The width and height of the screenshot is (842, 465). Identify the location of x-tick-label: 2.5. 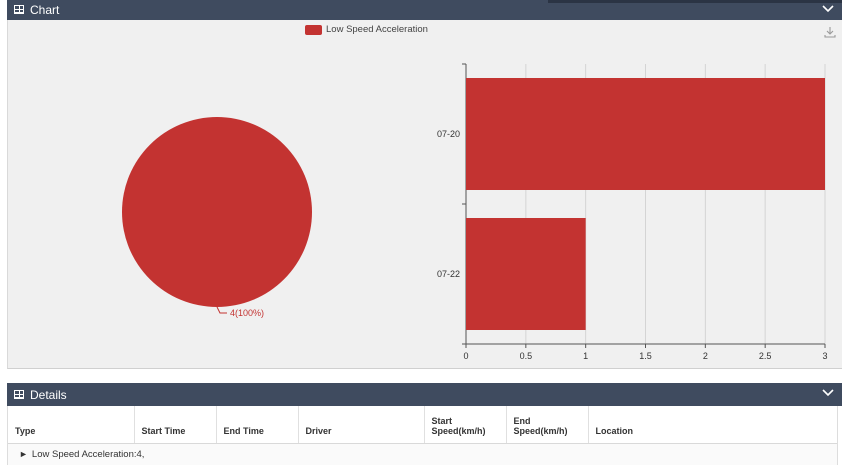
(765, 356).